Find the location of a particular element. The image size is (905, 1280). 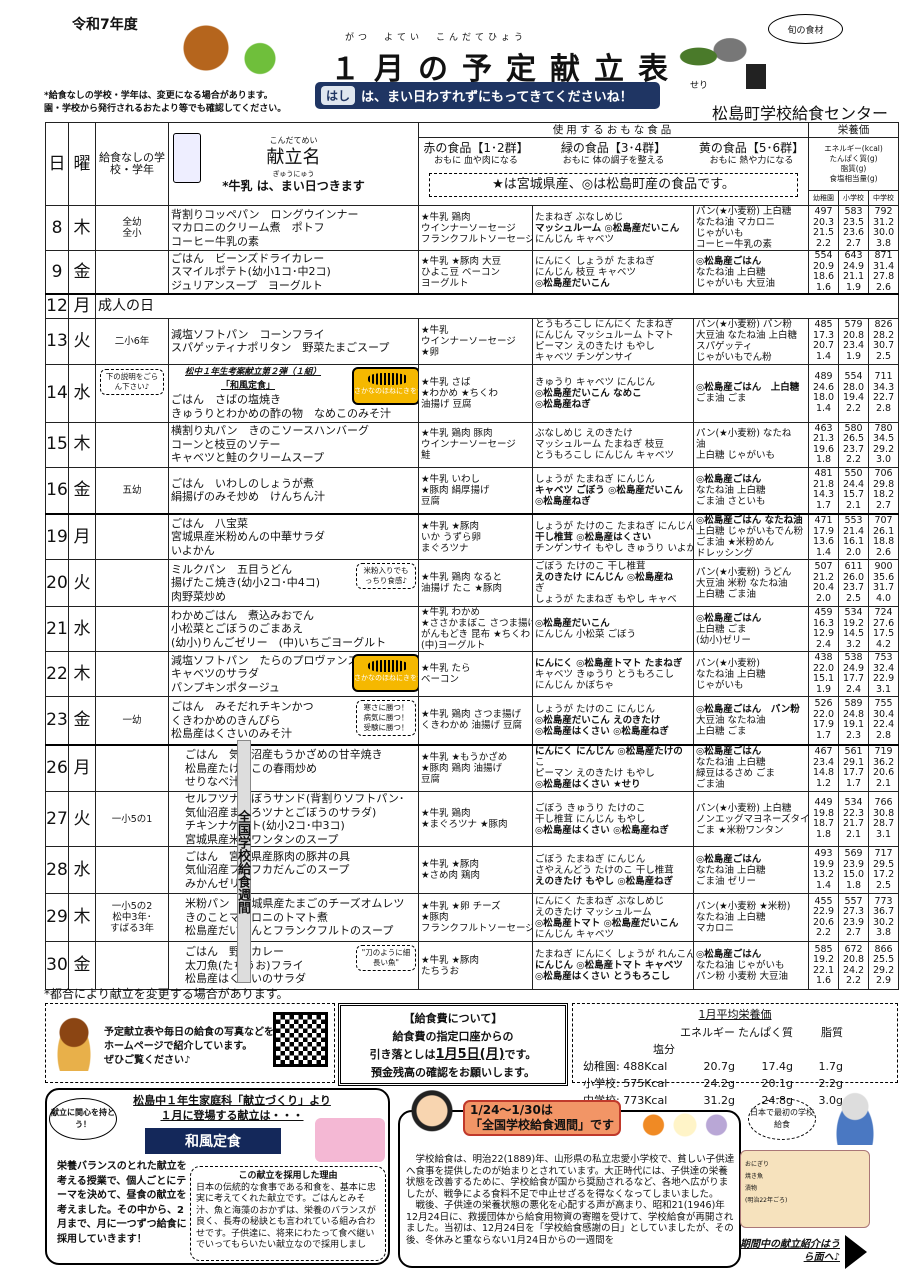

nutrition-value: 557 is located at coordinates (853, 901).